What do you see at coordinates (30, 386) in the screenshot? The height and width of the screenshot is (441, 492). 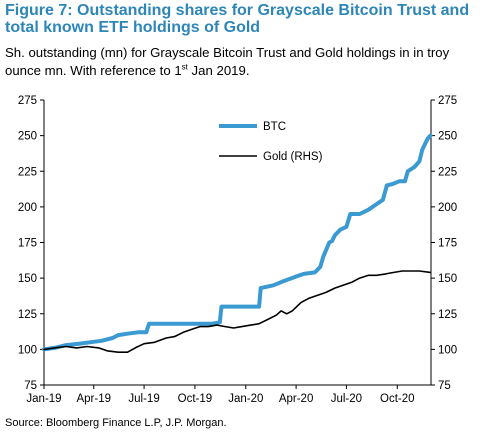 I see `left-y-tick-label: 75` at bounding box center [30, 386].